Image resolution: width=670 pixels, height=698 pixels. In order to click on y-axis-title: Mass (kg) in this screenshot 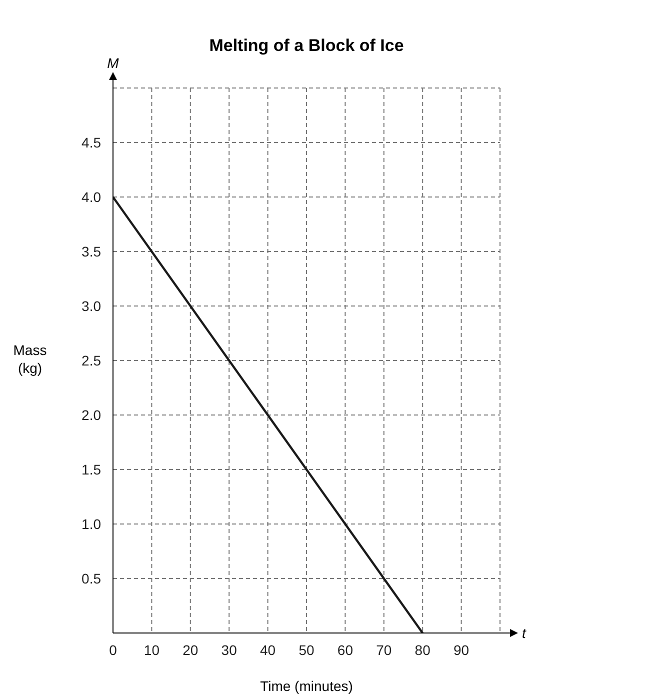, I will do `click(30, 358)`.